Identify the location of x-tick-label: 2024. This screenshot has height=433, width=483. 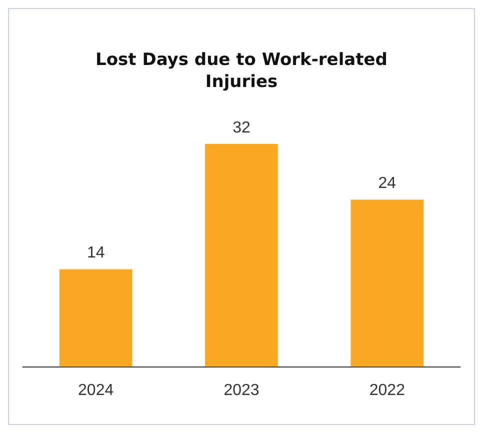
(96, 390).